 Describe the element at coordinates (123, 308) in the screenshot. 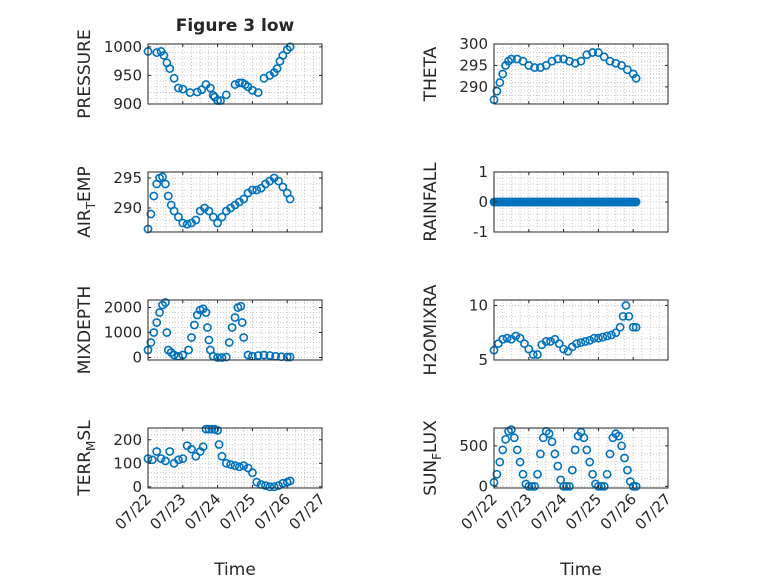

I see `y-tick-label: 2000` at that location.